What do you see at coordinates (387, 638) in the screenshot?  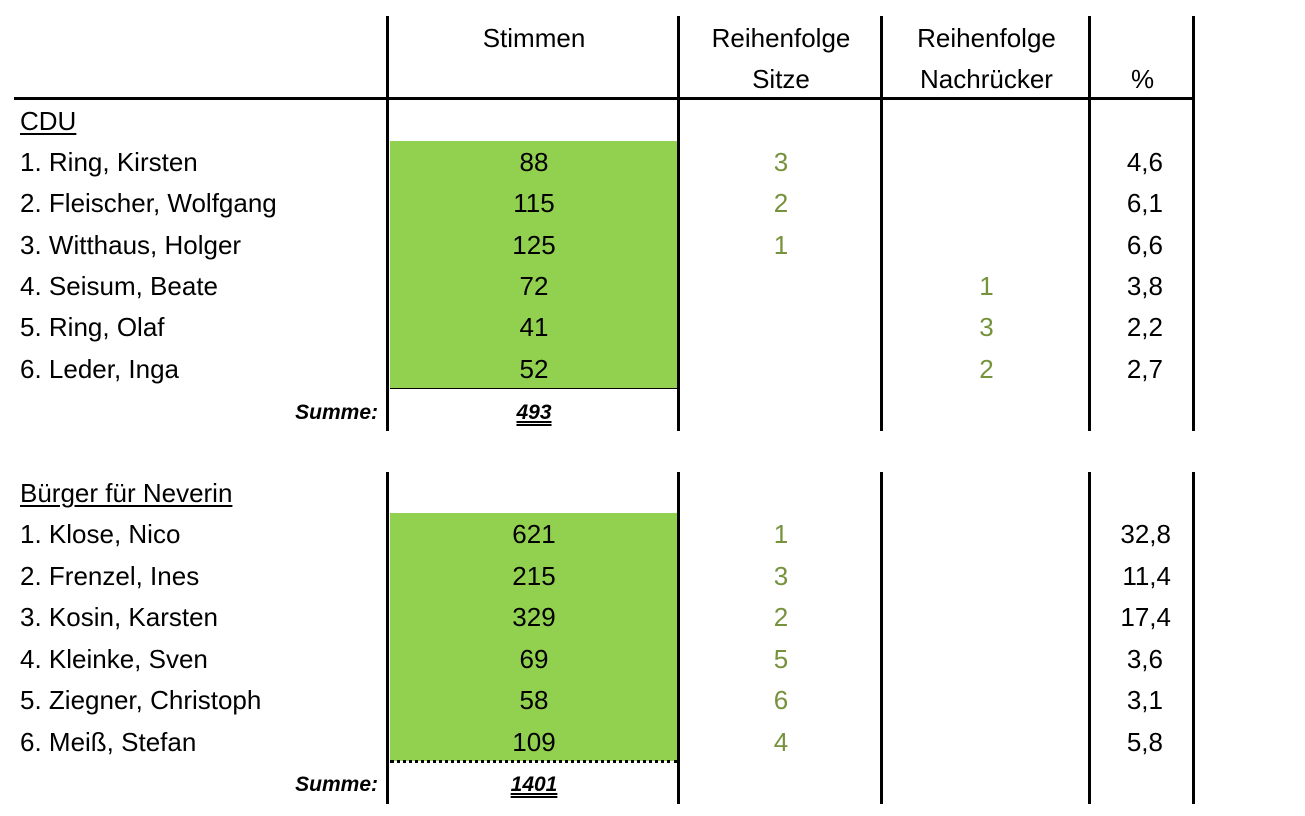 I see `grid-vline-1b` at bounding box center [387, 638].